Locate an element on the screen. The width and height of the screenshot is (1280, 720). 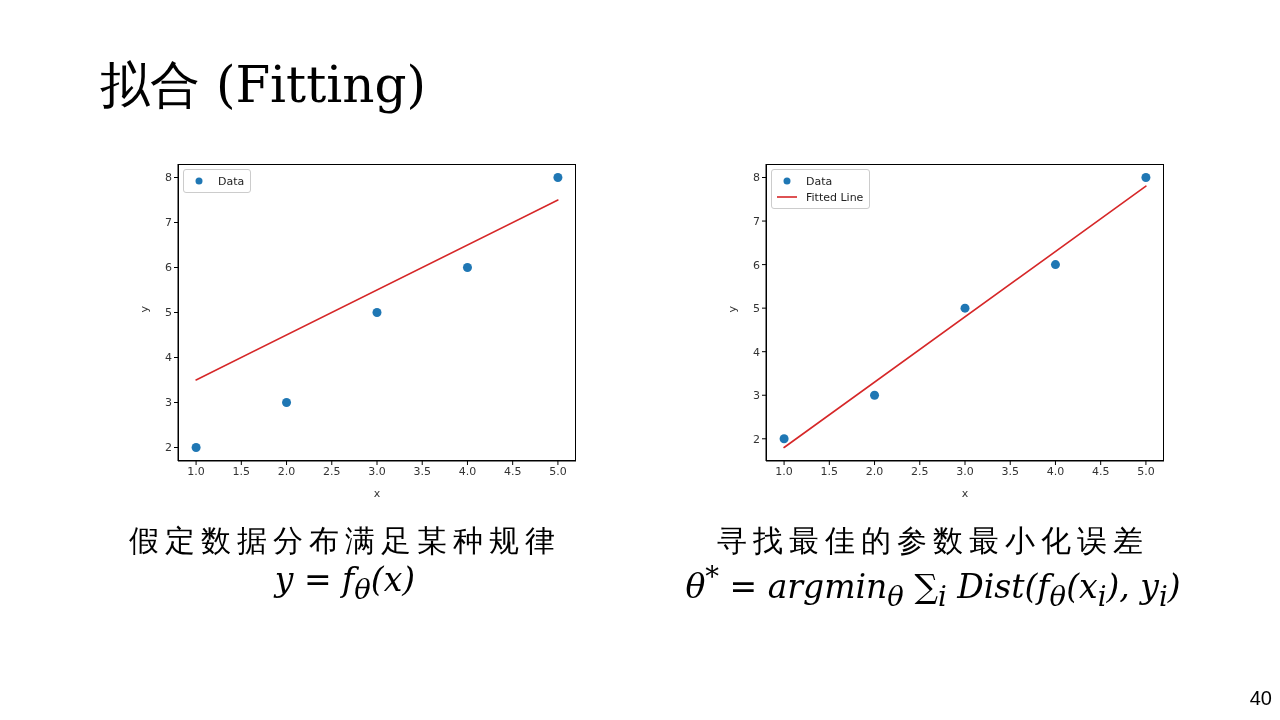
text: 40 is located at coordinates (1260, 698).